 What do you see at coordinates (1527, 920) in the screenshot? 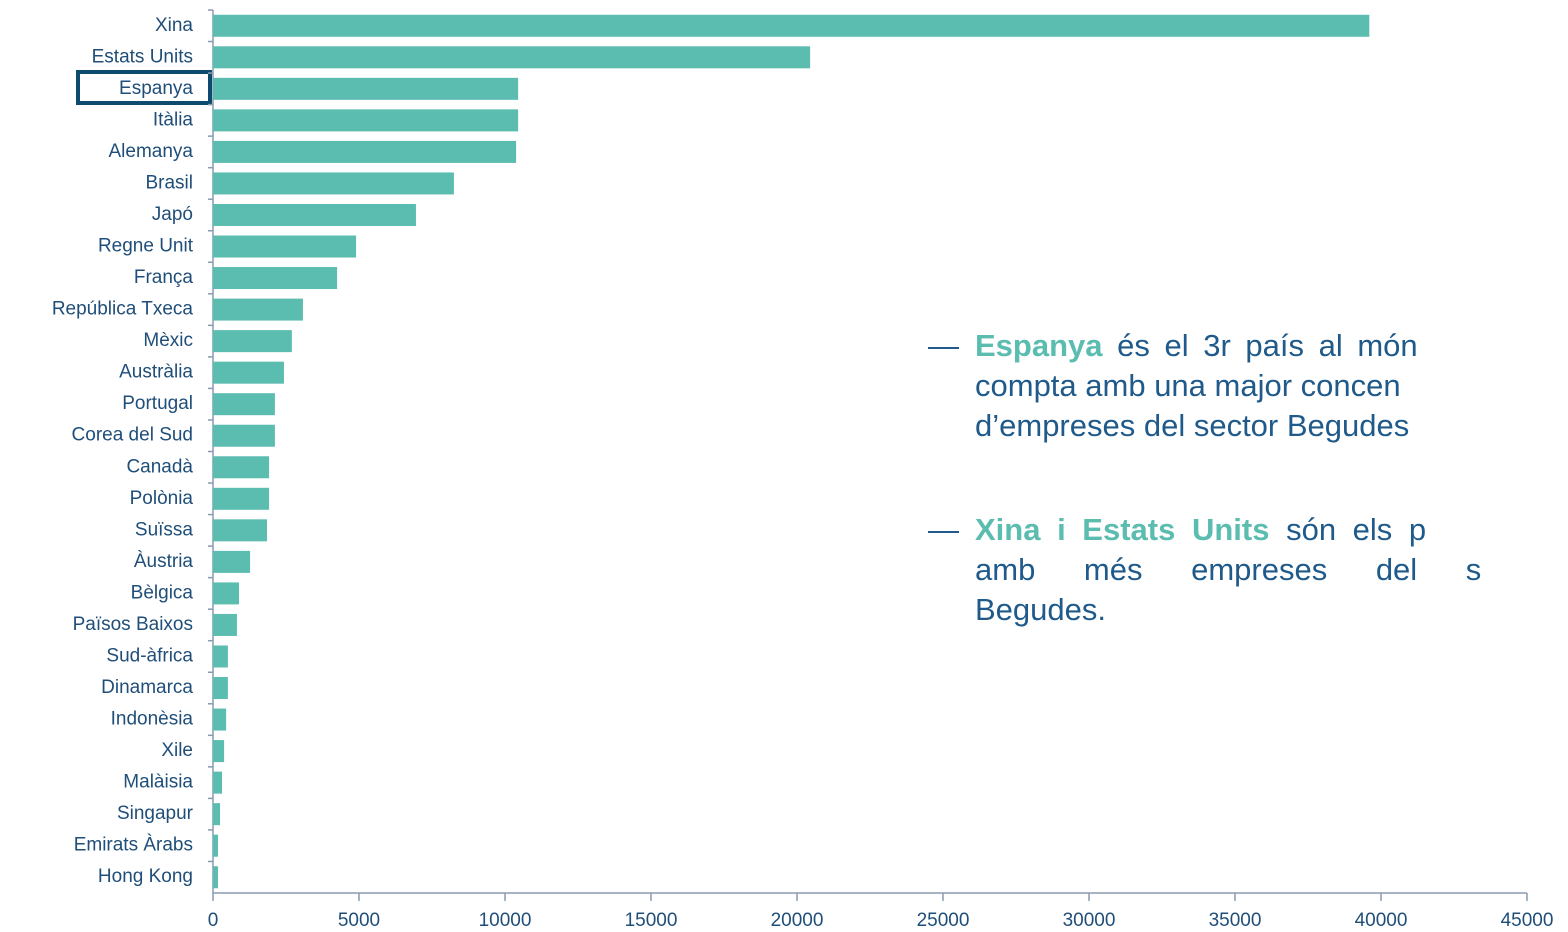
I see `x-tick-label: 45000` at bounding box center [1527, 920].